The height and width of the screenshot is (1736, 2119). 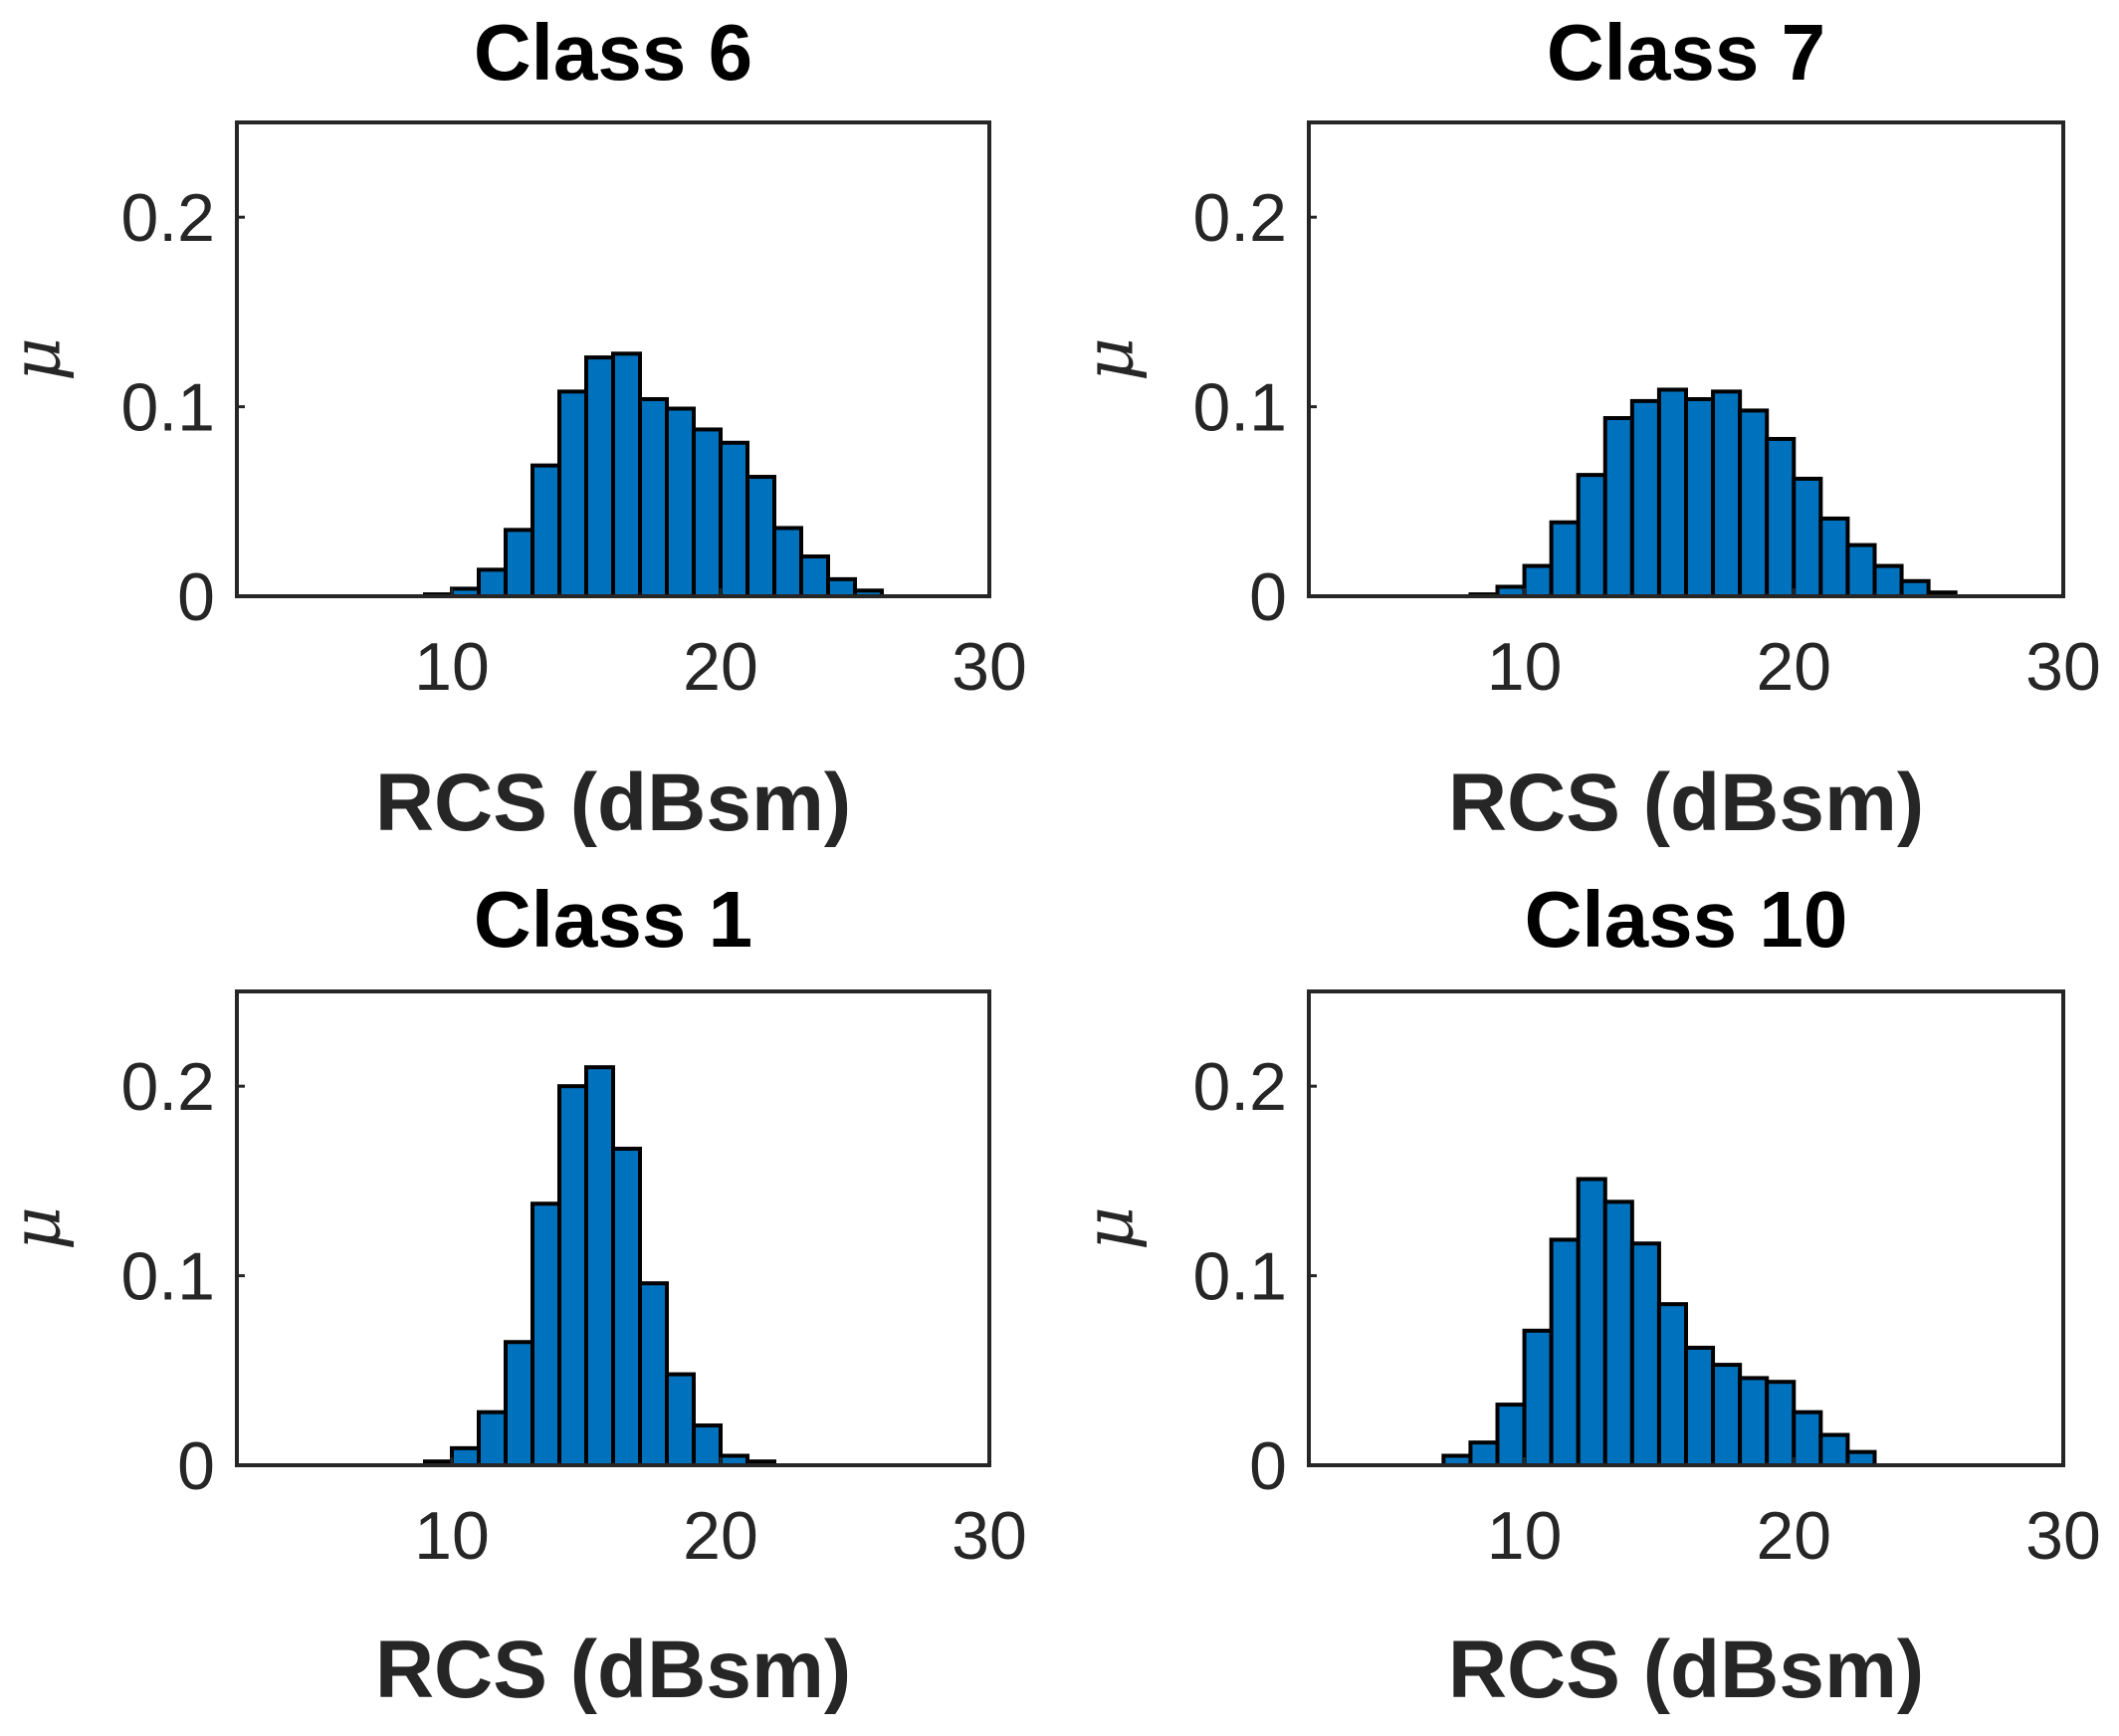 I want to click on panel-title: Class 10, so click(x=1686, y=920).